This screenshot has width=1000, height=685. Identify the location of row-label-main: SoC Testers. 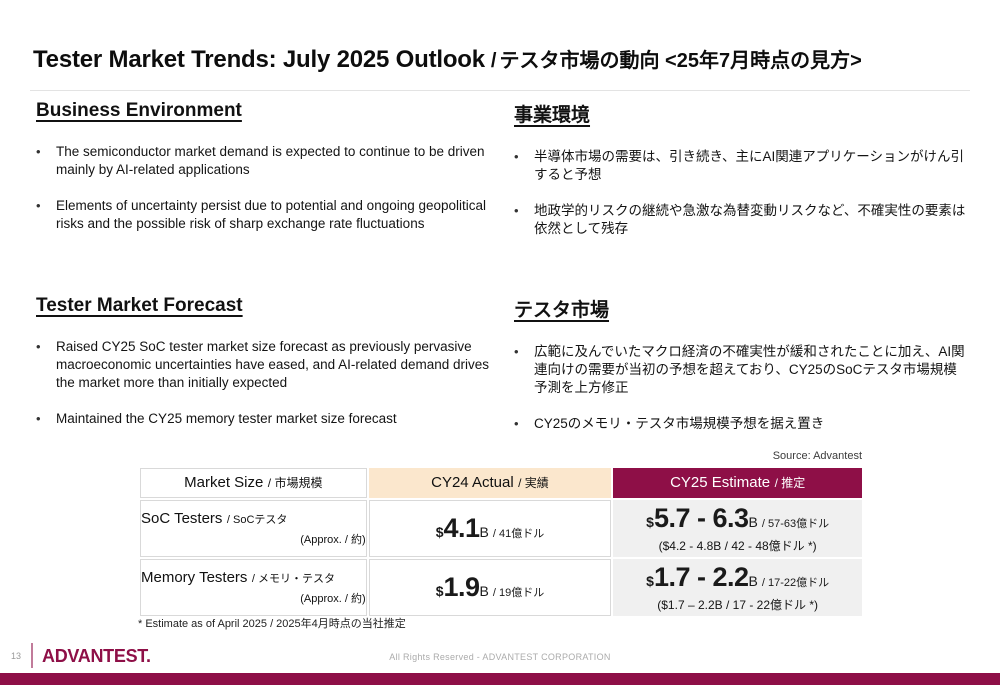
(182, 518).